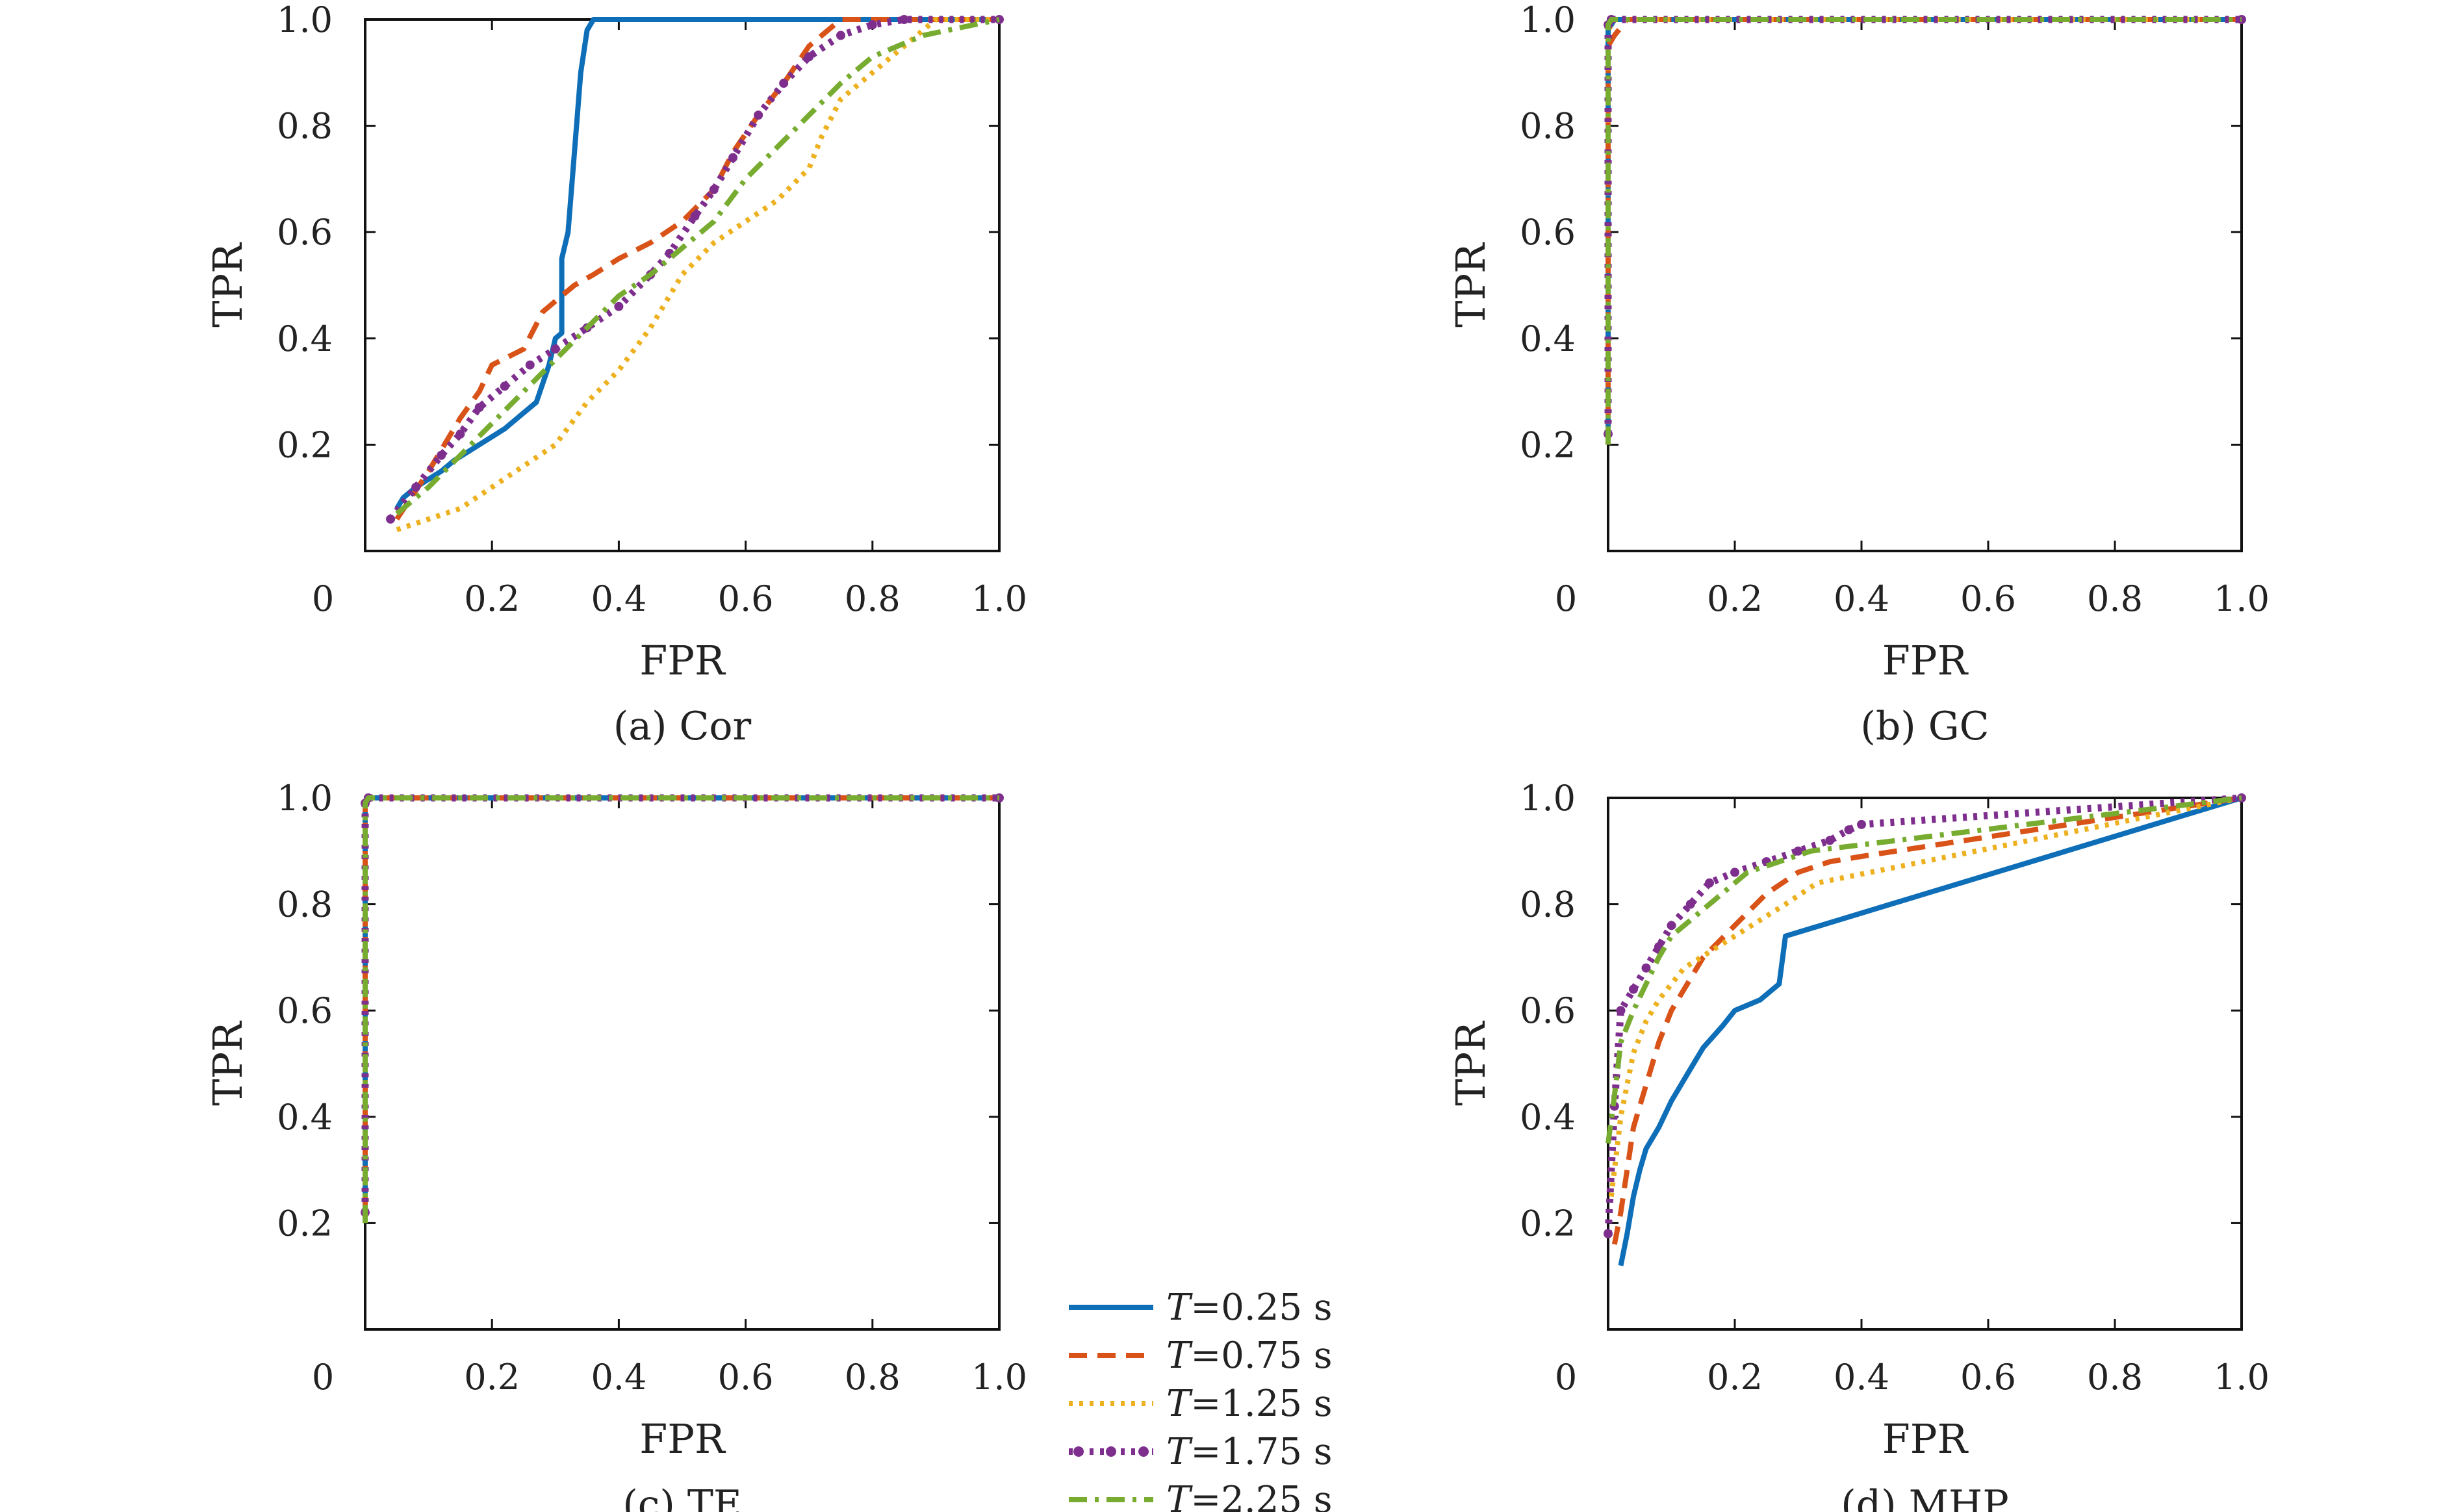 This screenshot has width=2456, height=1512. What do you see at coordinates (1201, 1404) in the screenshot?
I see `legend-entry: T=1.25 s` at bounding box center [1201, 1404].